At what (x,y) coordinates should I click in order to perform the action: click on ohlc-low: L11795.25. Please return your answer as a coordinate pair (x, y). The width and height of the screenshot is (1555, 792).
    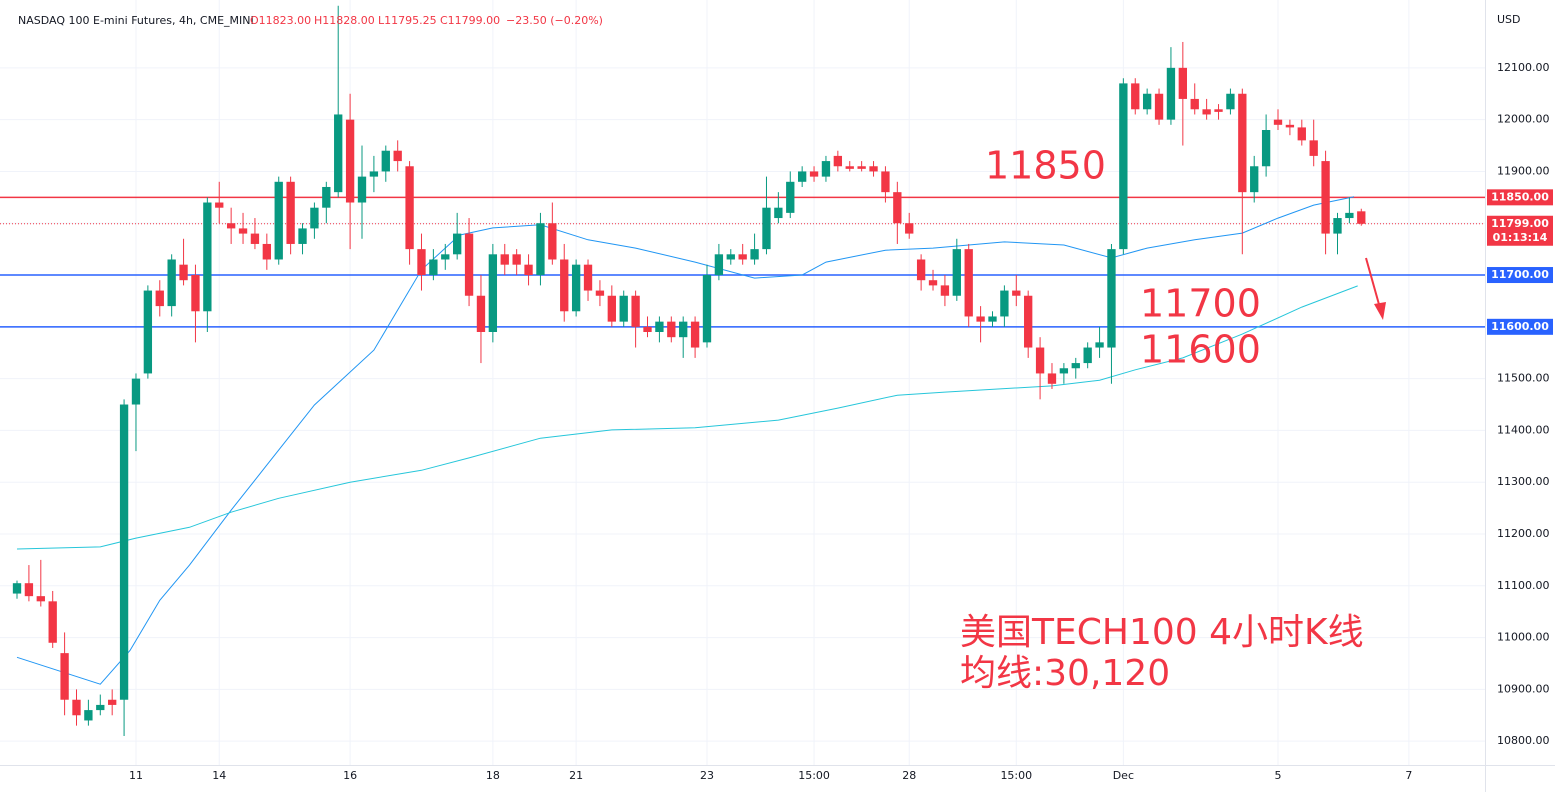
    Looking at the image, I should click on (407, 20).